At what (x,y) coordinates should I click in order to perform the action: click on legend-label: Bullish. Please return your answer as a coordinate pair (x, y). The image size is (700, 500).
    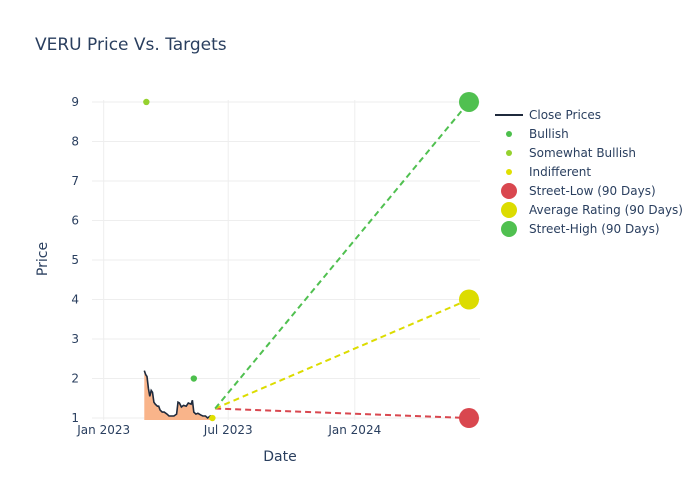
    Looking at the image, I should click on (549, 134).